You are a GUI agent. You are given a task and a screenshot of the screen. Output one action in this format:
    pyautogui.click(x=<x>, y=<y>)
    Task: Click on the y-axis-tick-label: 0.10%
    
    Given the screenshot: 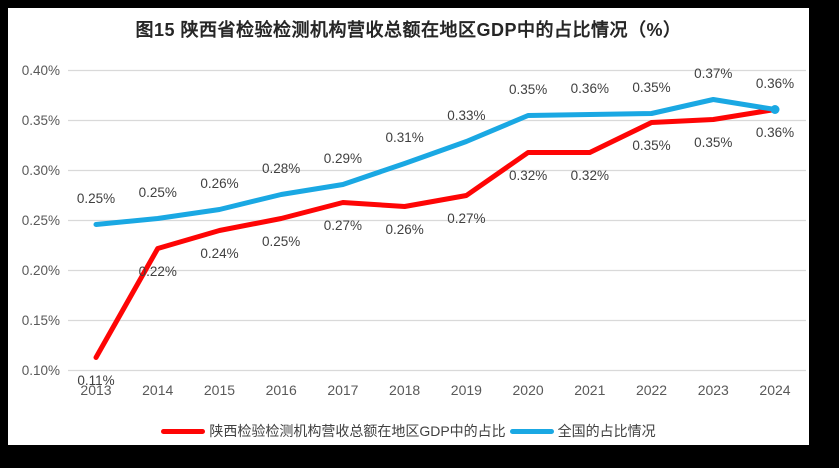 What is the action you would take?
    pyautogui.click(x=41, y=370)
    